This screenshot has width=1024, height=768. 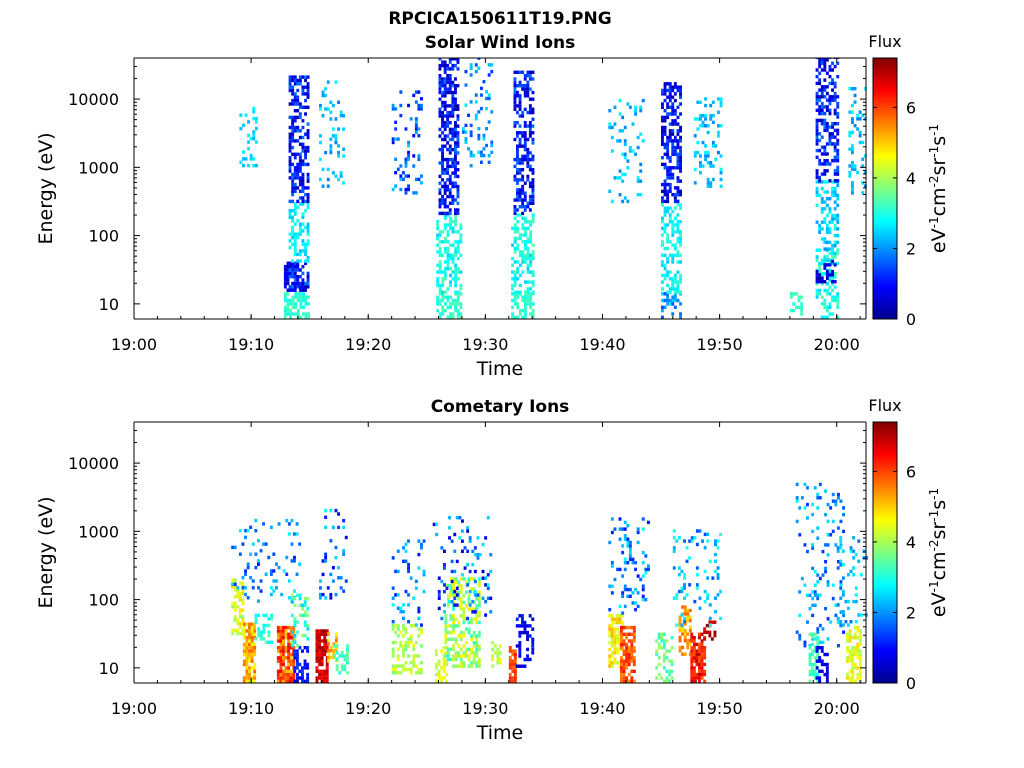 What do you see at coordinates (939, 167) in the screenshot?
I see `unit-base: sr` at bounding box center [939, 167].